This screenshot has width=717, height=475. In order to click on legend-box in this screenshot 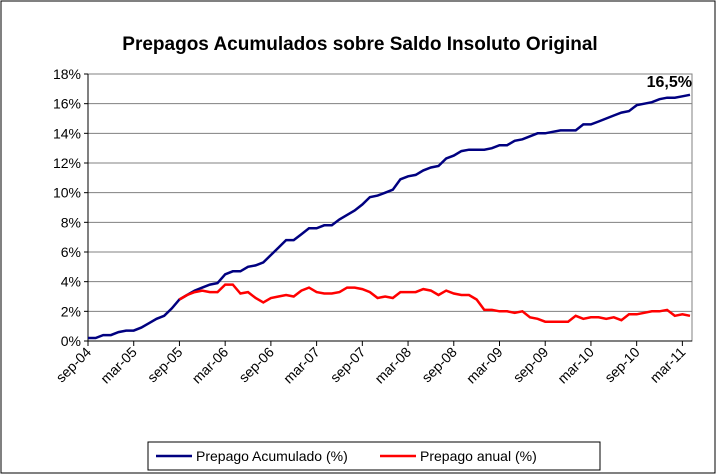, I will do `click(374, 456)`.